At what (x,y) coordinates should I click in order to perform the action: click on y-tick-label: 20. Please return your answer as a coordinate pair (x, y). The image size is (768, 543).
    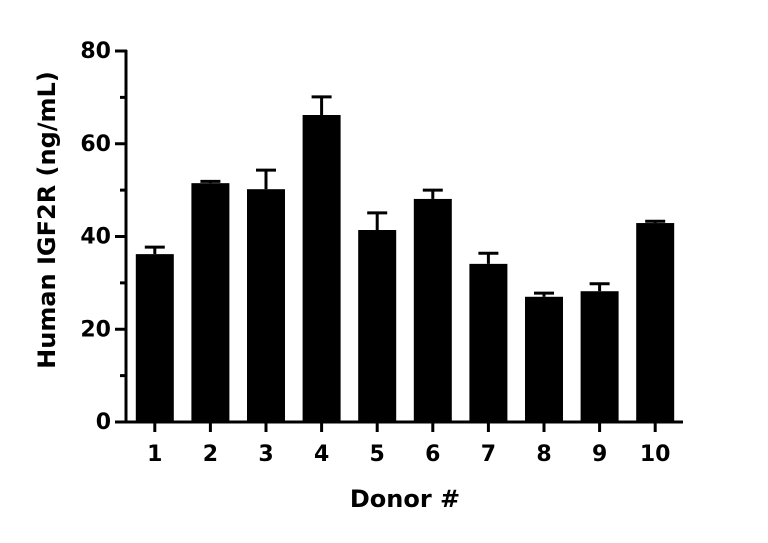
    Looking at the image, I should click on (95, 329).